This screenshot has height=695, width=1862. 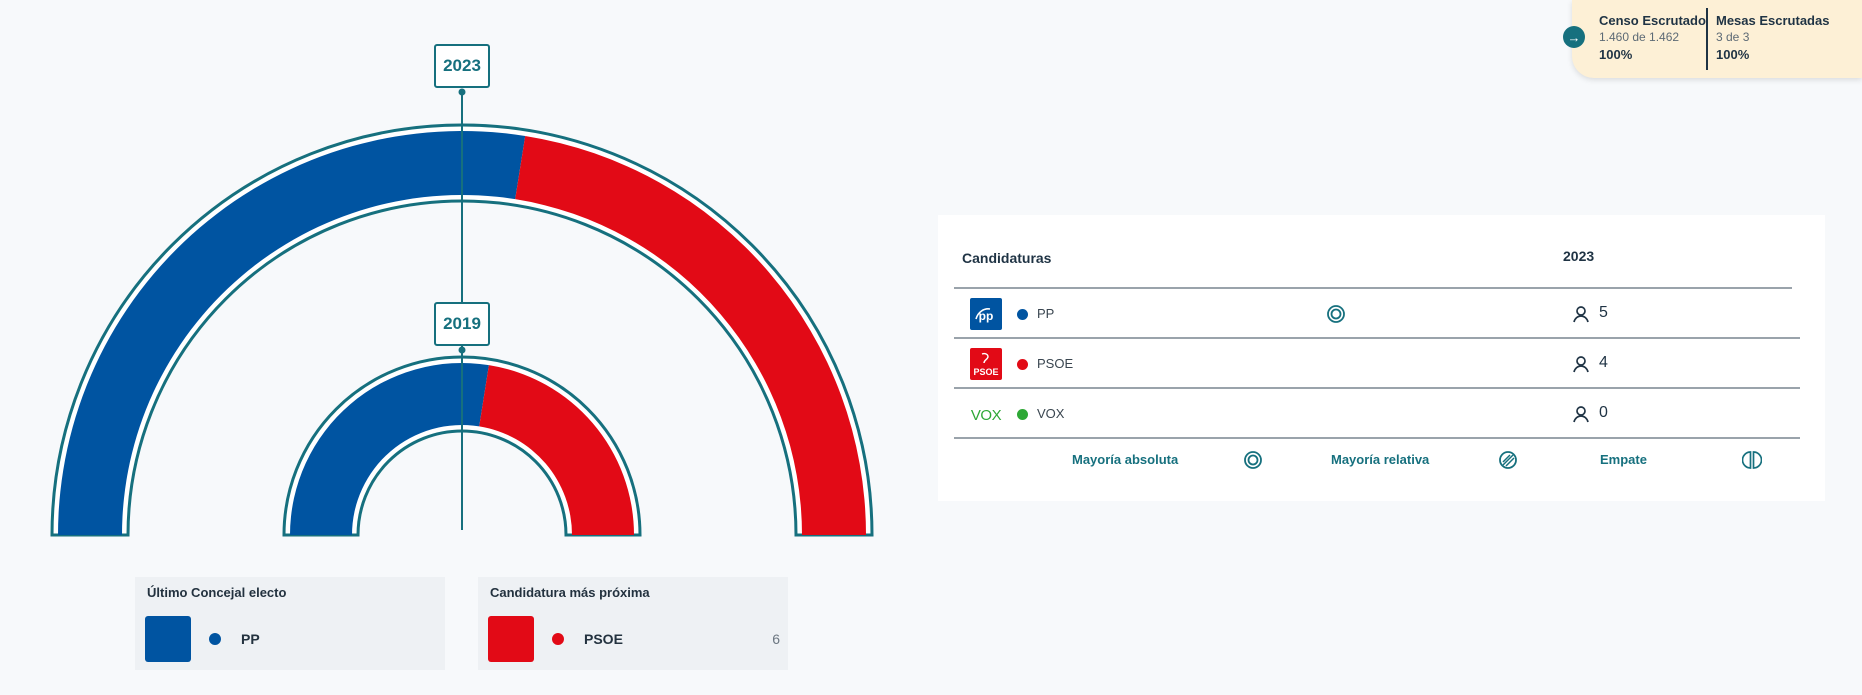 I want to click on census-label: Censo Escrutado, so click(x=1652, y=20).